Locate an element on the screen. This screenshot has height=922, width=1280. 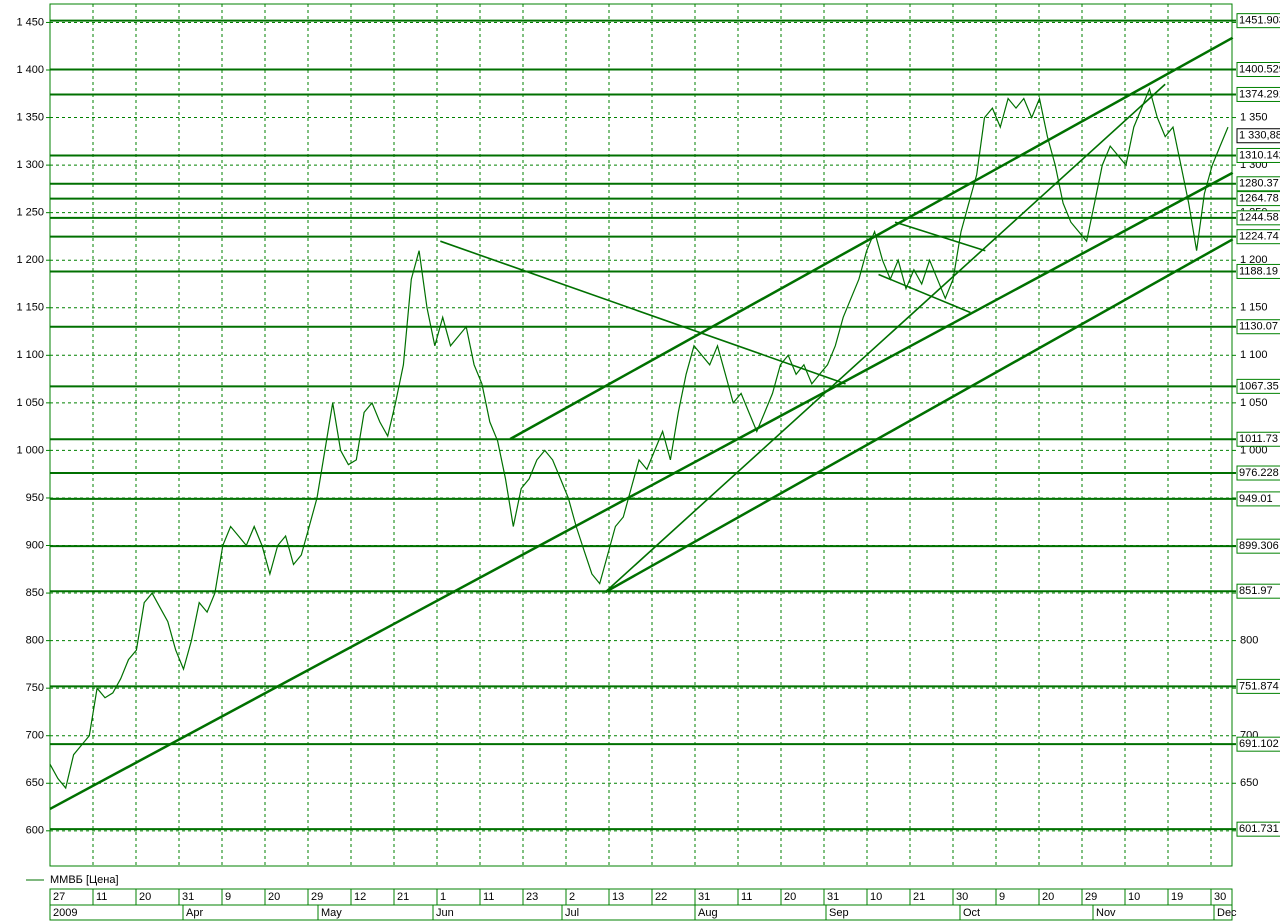
level-label: 1451.903 is located at coordinates (1259, 21).